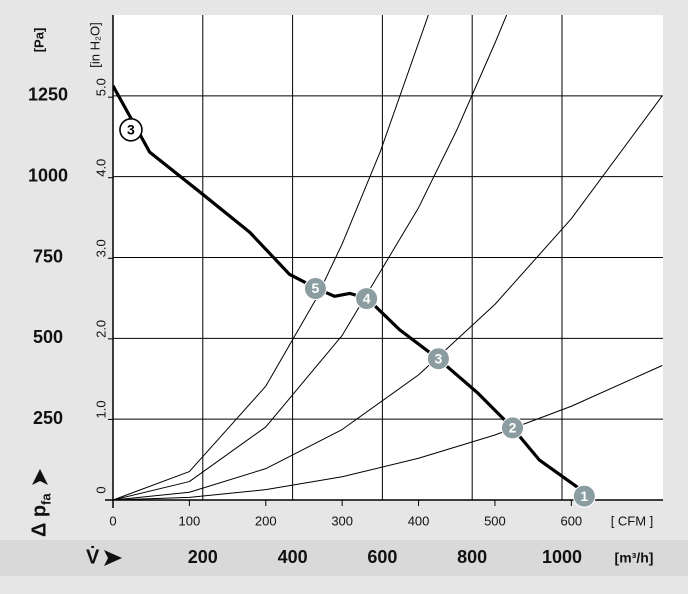 The image size is (688, 594). What do you see at coordinates (48, 256) in the screenshot?
I see `y-tick-label: 750` at bounding box center [48, 256].